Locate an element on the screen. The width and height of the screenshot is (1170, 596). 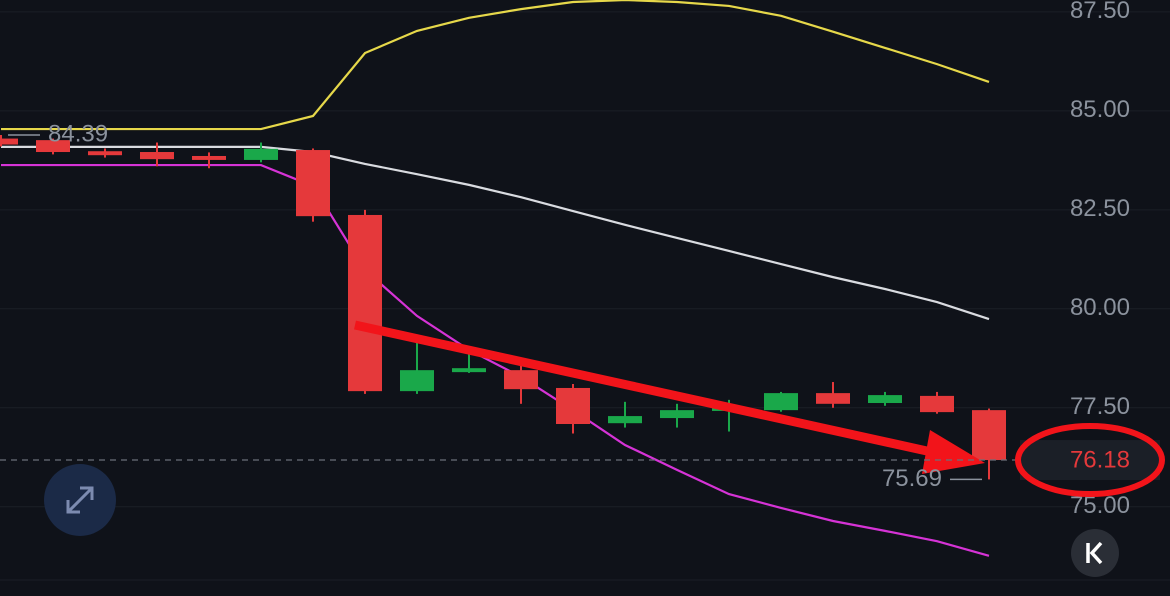
last-price-box is located at coordinates (1090, 460).